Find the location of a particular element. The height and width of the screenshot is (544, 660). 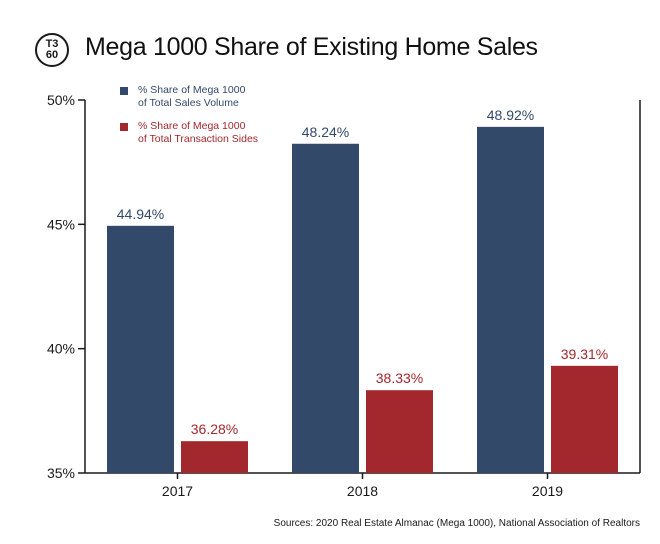

data-label: 39.31% is located at coordinates (584, 354).